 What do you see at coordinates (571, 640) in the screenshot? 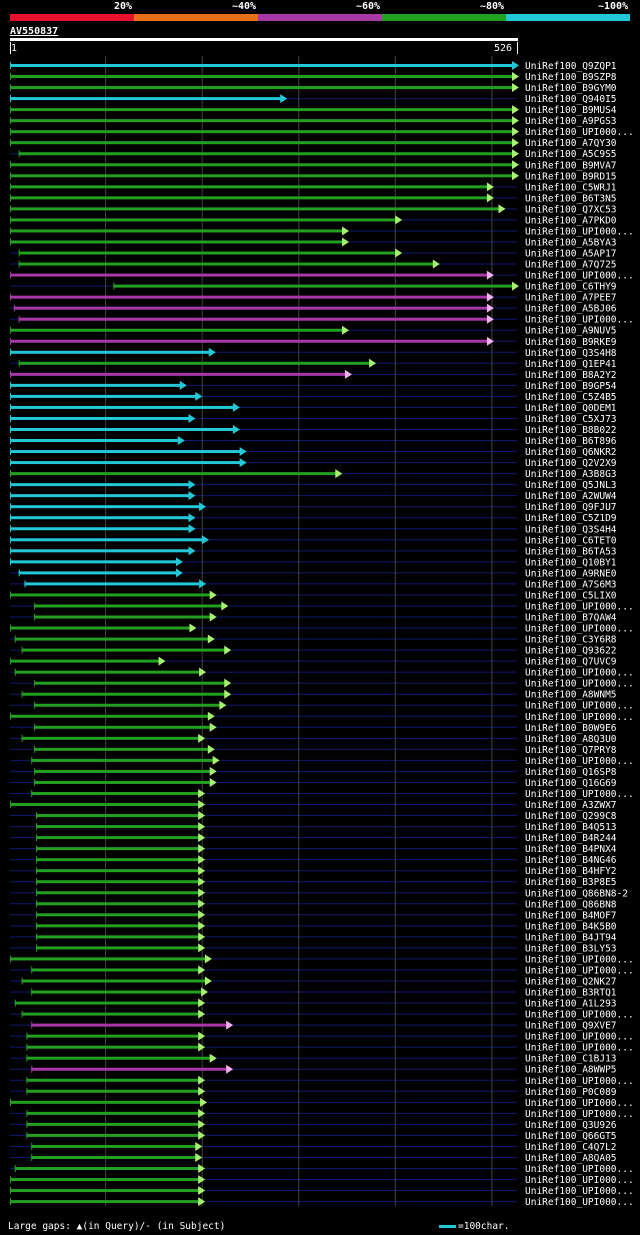
I see `hit-label: UniRef100_C3Y6R8` at bounding box center [571, 640].